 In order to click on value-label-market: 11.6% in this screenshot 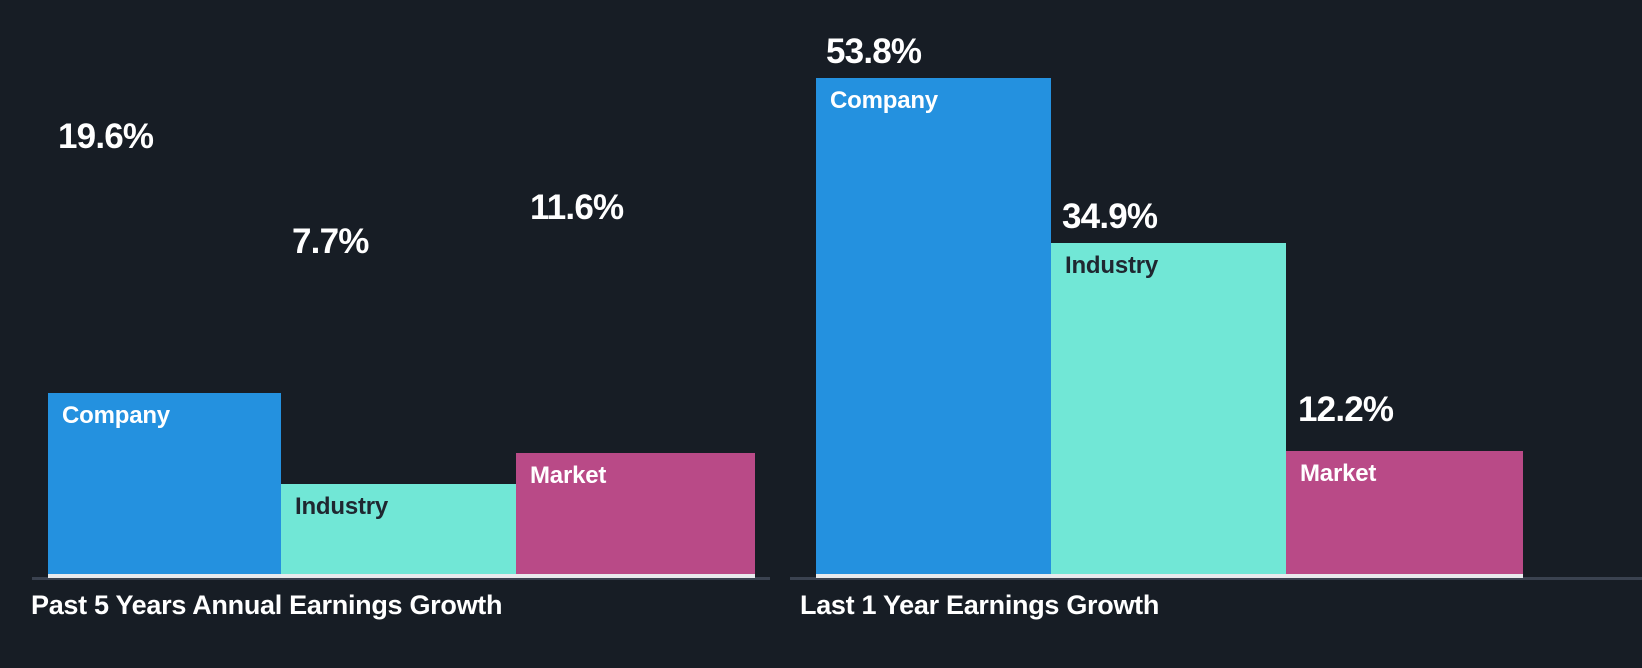, I will do `click(577, 207)`.